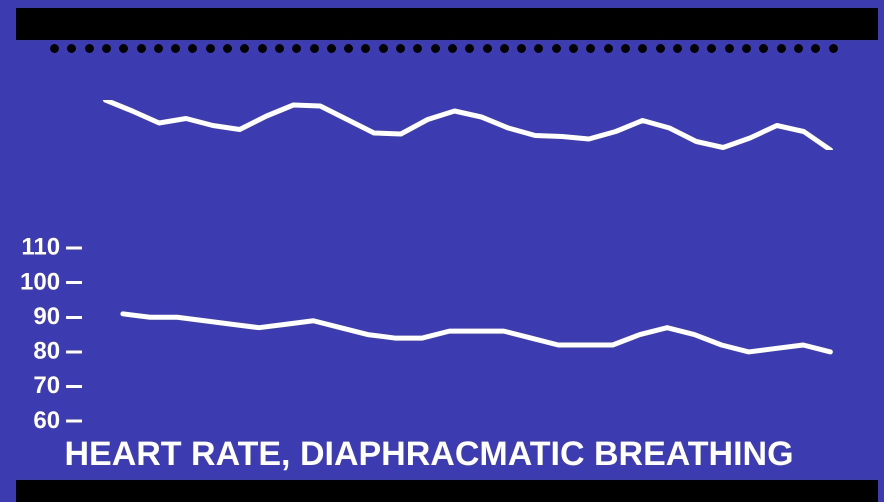  I want to click on y-tick-label: 80, so click(46, 351).